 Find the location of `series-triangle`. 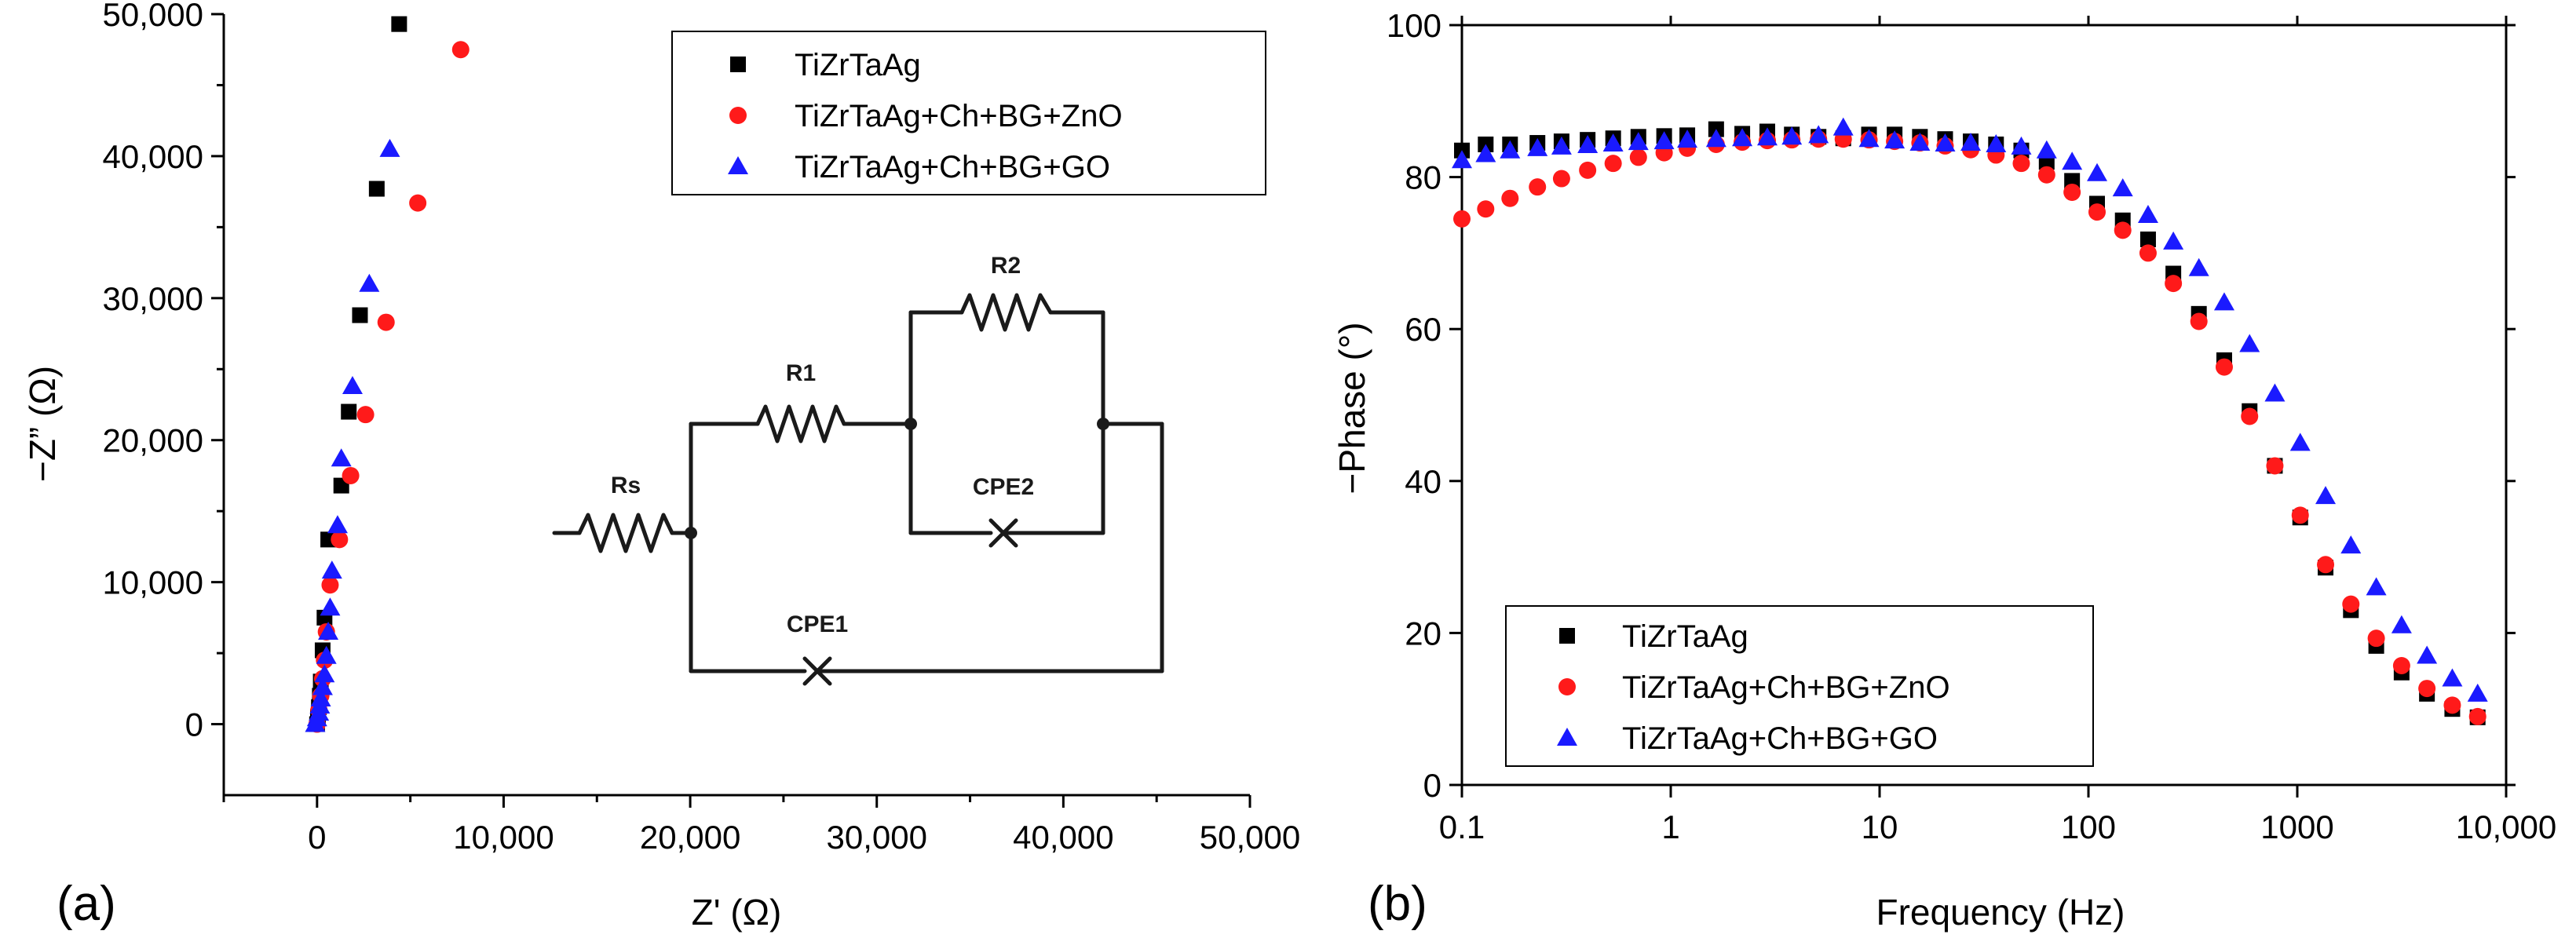

series-triangle is located at coordinates (352, 435).